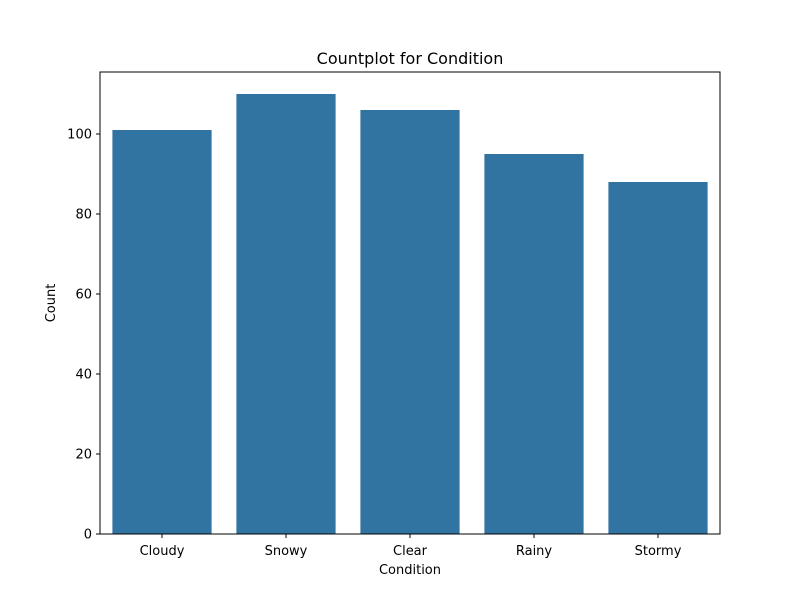  What do you see at coordinates (162, 332) in the screenshot?
I see `bar-cloudy` at bounding box center [162, 332].